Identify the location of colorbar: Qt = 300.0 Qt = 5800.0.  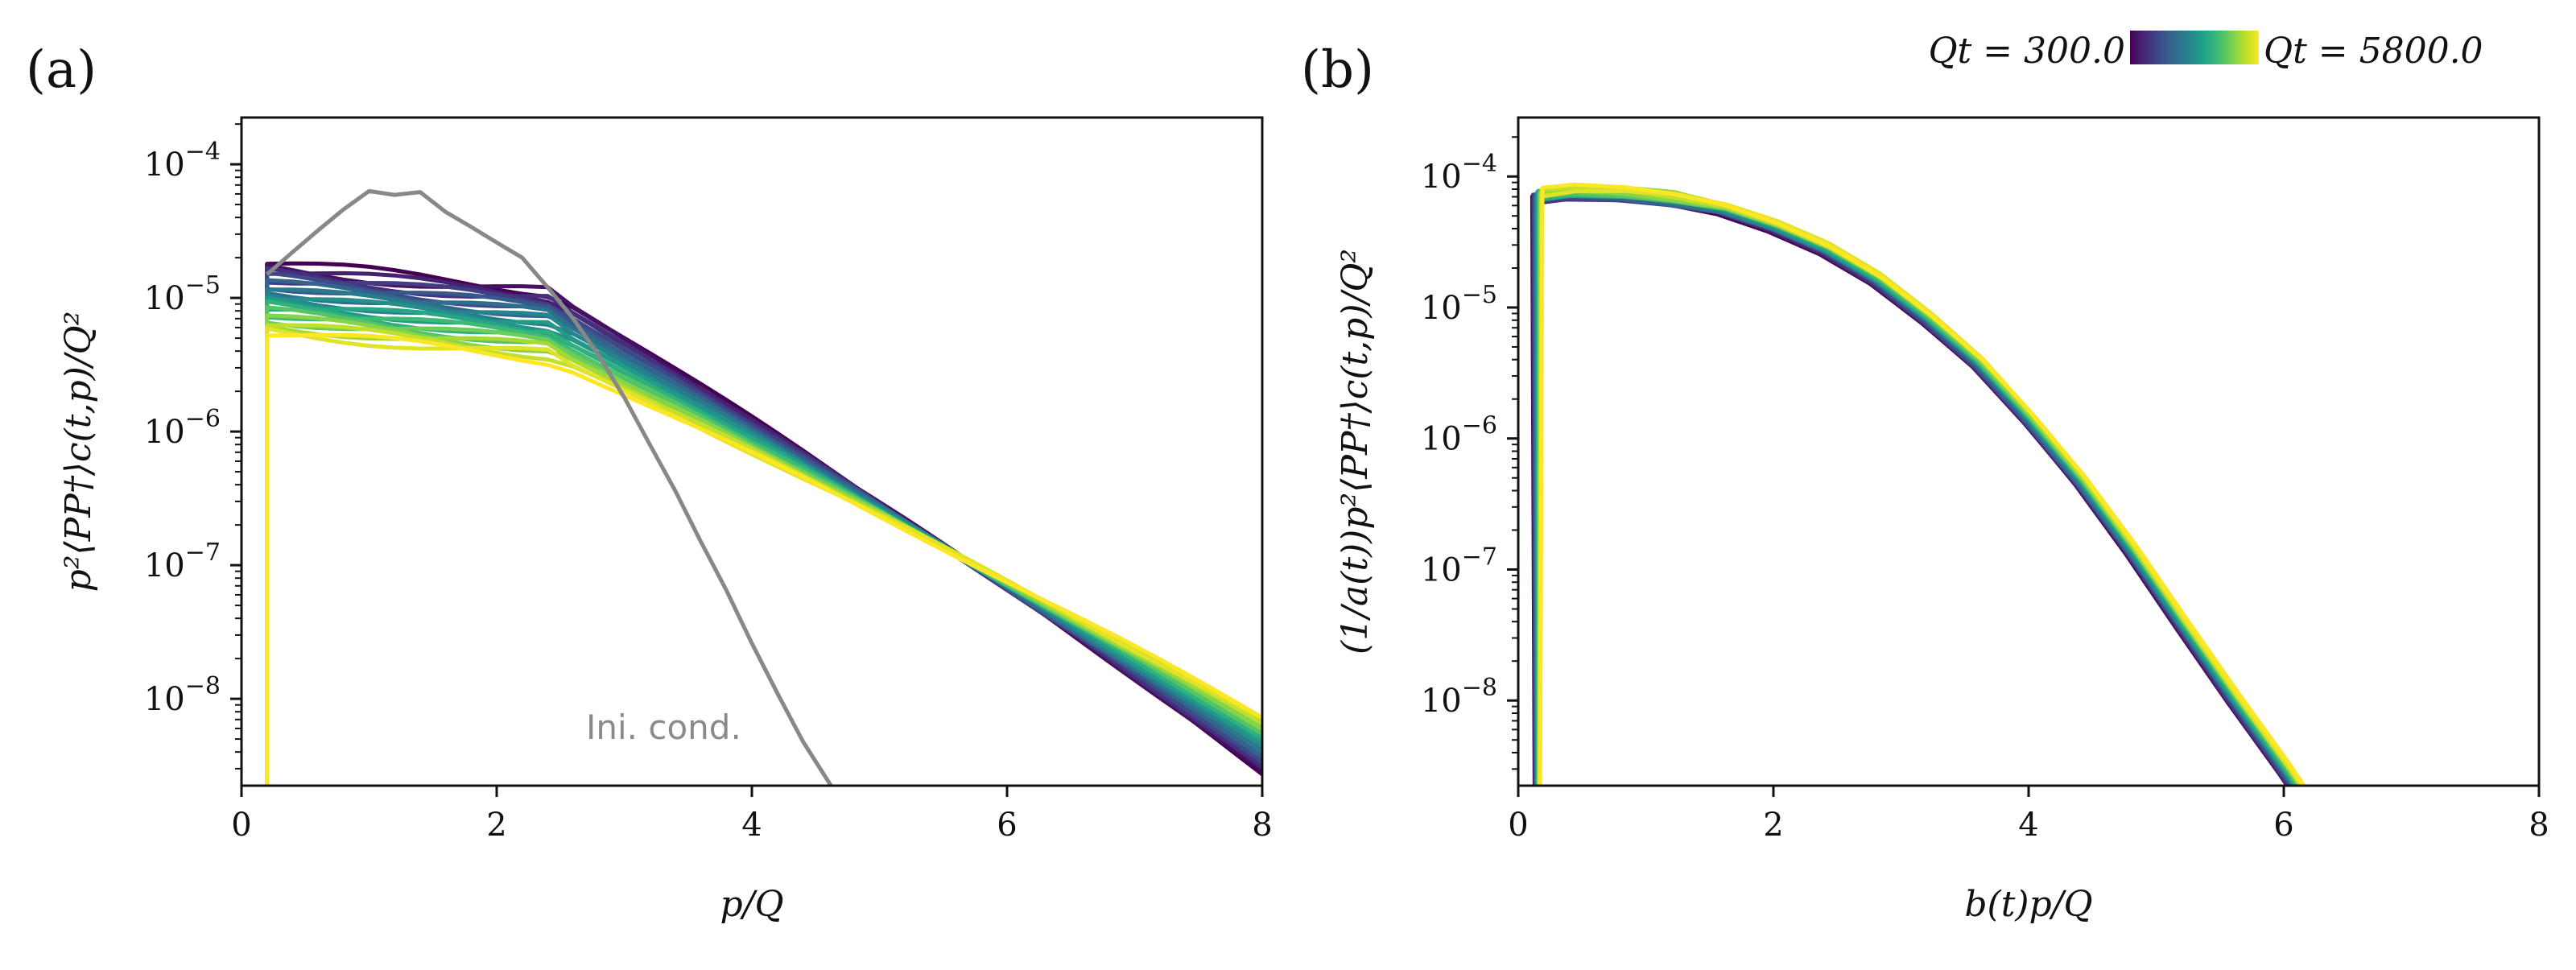
(2205, 51).